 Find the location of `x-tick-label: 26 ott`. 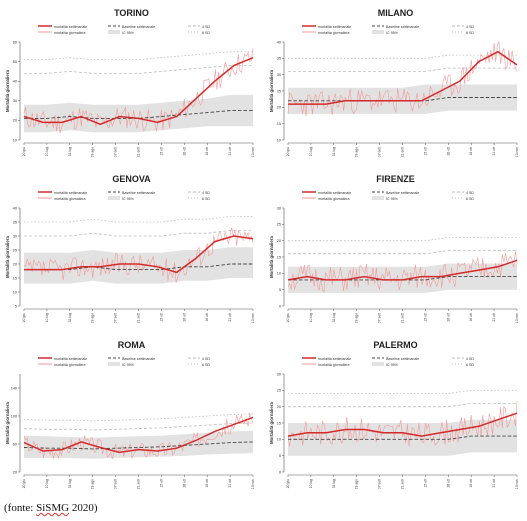

x-tick-label: 26 ott is located at coordinates (448, 317).